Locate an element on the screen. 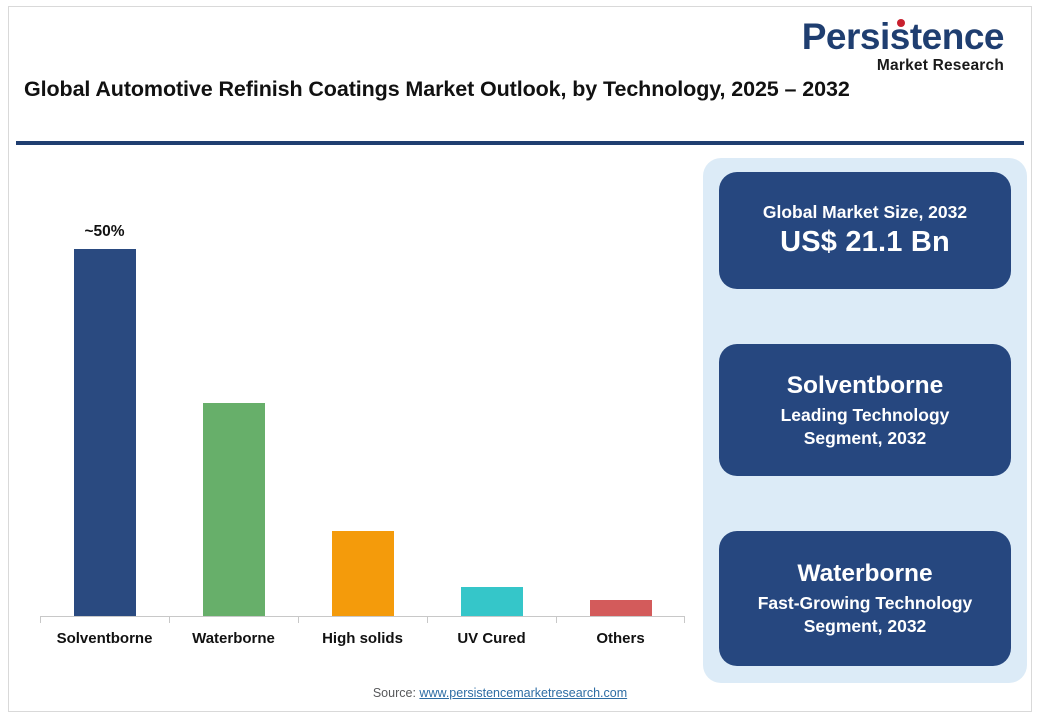  highlight-card-market-size: Global Market Size, 2032 US$ 21.1 Bn is located at coordinates (865, 230).